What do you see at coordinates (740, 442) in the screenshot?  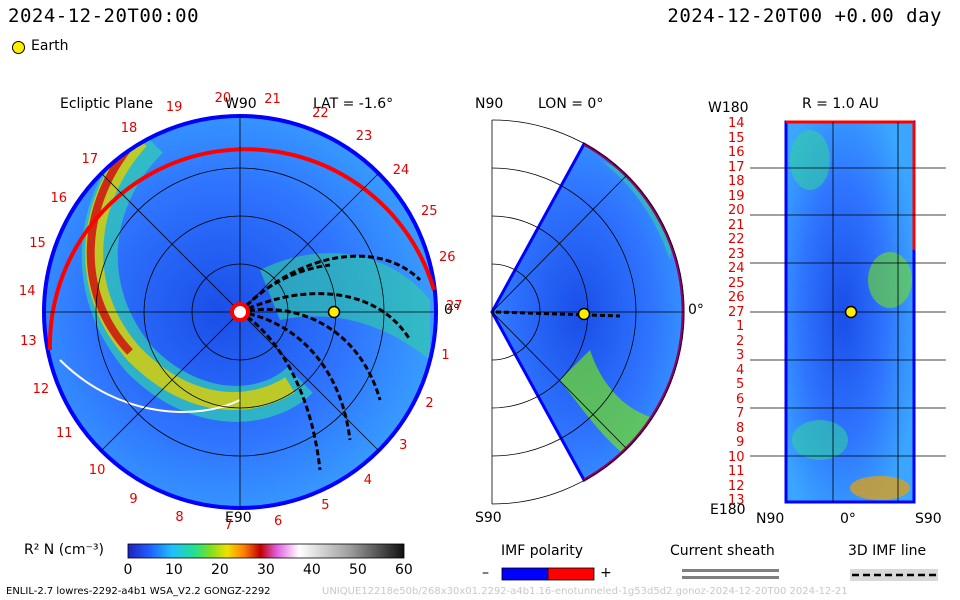 I see `radial-y-label-9: 9` at bounding box center [740, 442].